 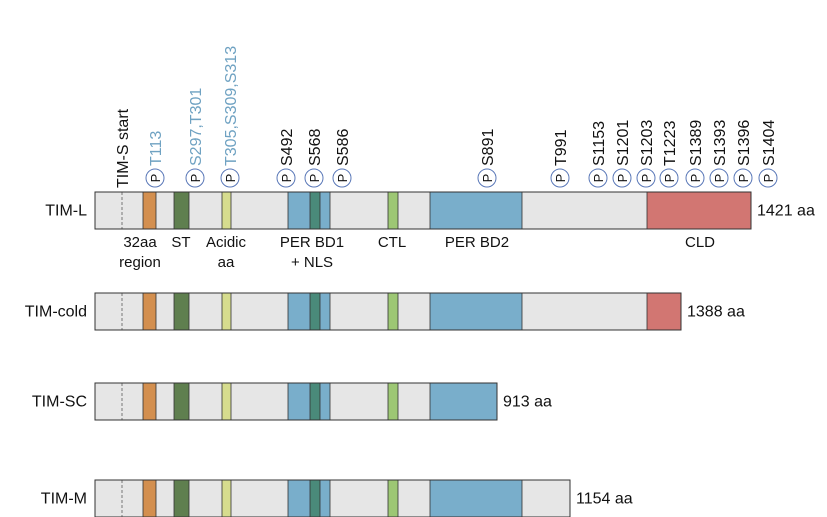 What do you see at coordinates (488, 147) in the screenshot?
I see `phosphosite-label: S891` at bounding box center [488, 147].